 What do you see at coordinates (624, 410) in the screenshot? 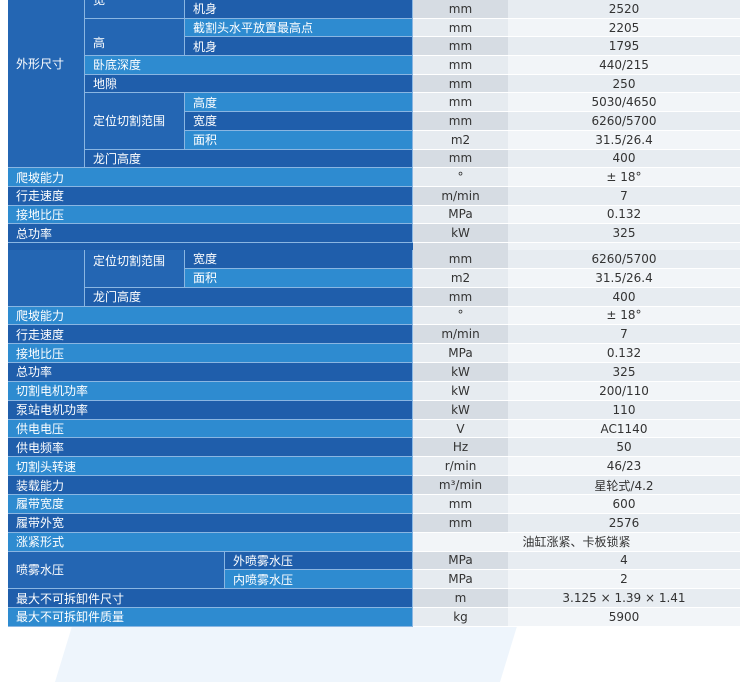
I see `value-cell: 110` at bounding box center [624, 410].